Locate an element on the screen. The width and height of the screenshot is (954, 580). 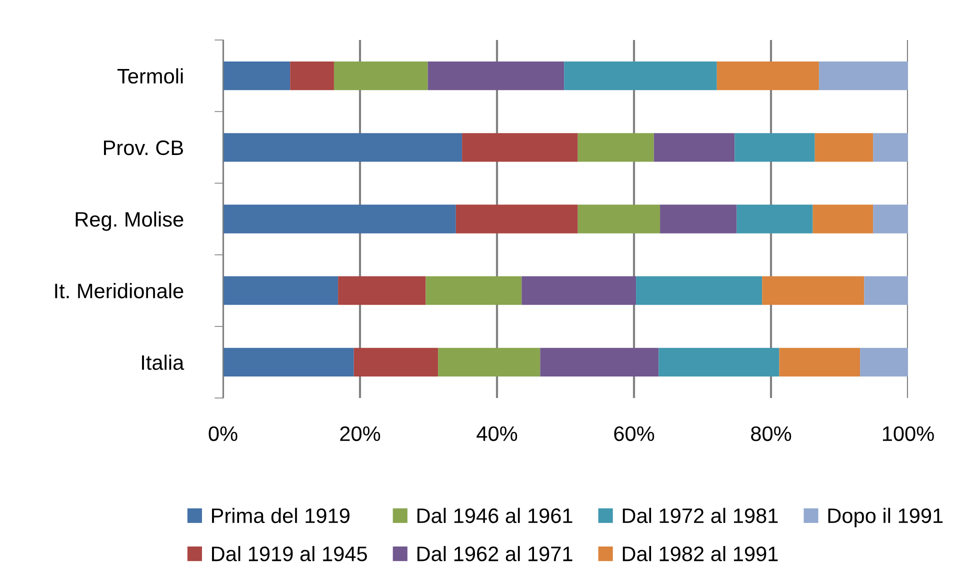
x-tick-label: 0% is located at coordinates (223, 434).